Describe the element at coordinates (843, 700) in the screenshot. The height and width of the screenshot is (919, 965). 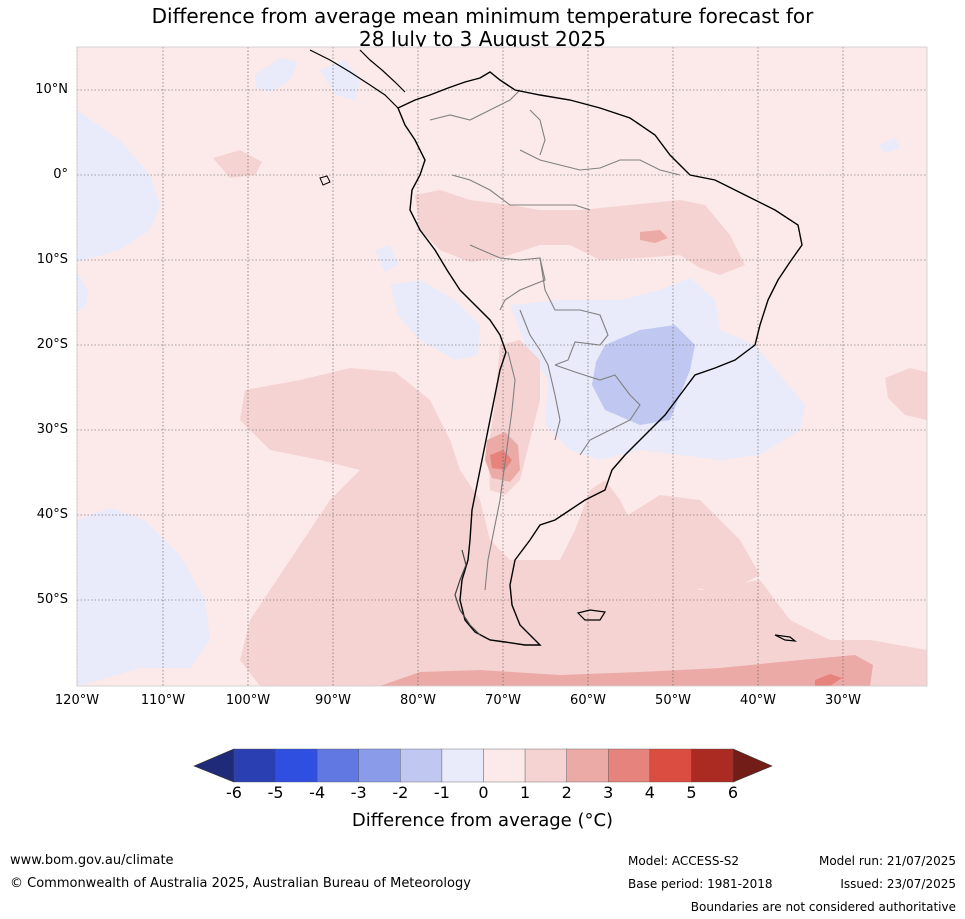
I see `lon-label-30w: 30°W` at that location.